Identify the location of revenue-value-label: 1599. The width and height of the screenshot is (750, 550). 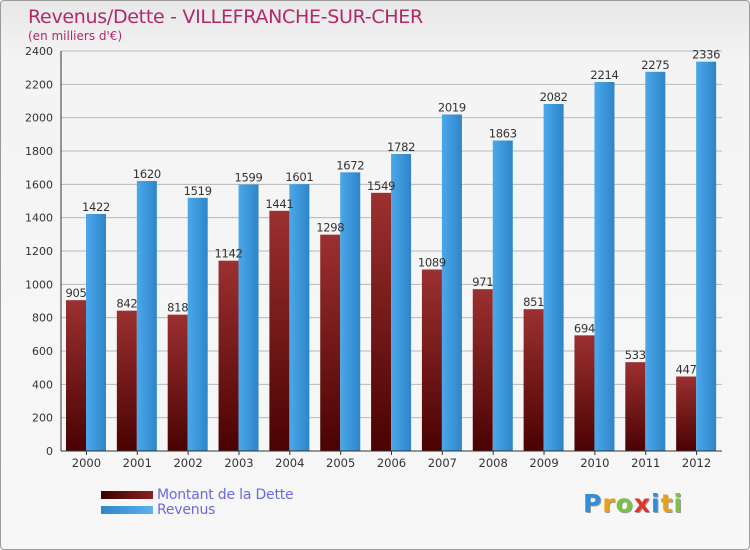
(248, 178).